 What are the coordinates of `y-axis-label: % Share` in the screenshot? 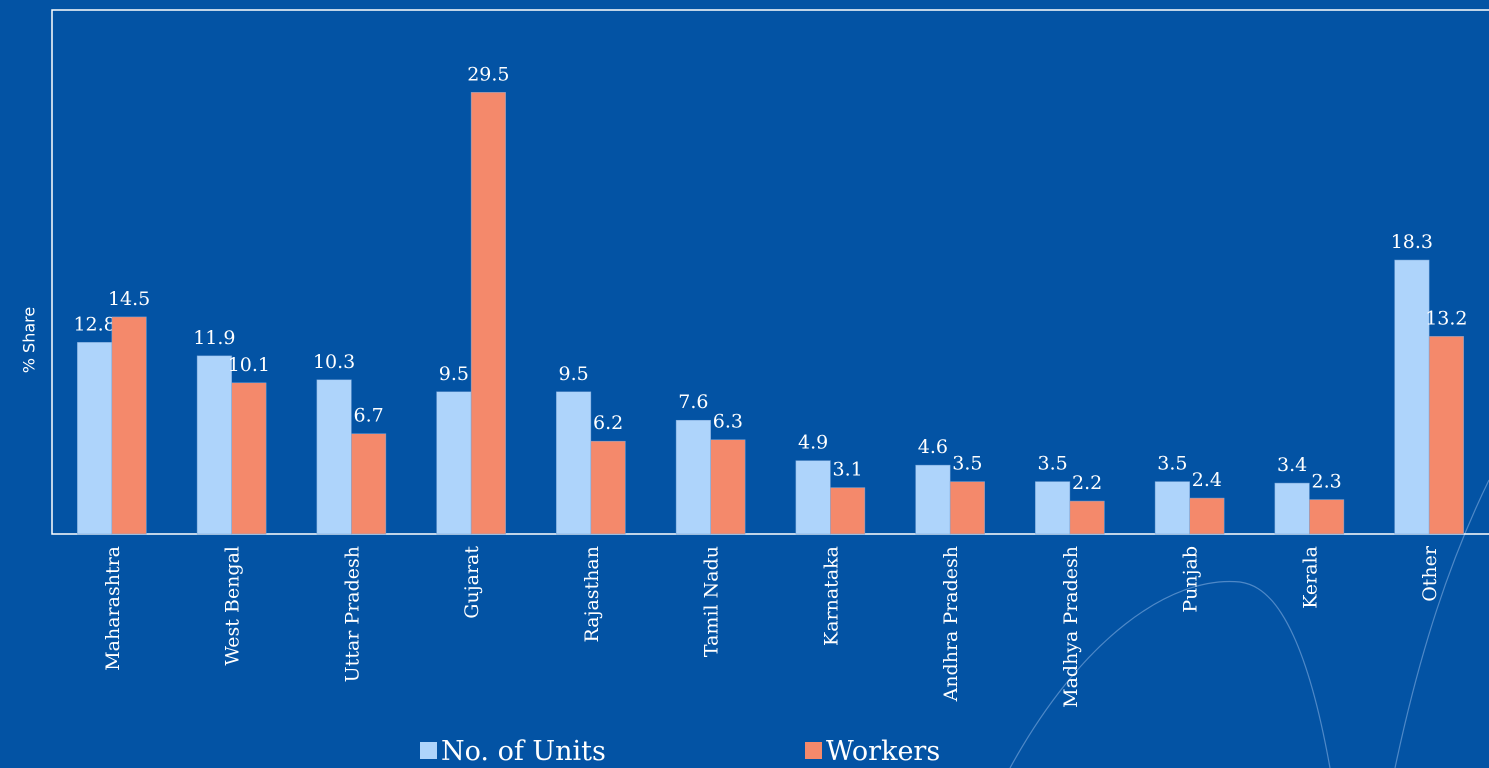 It's located at (29, 340).